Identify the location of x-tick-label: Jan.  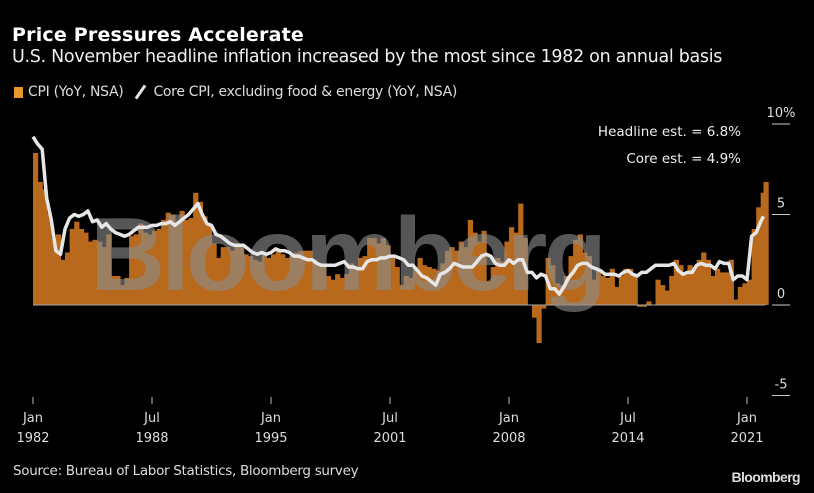
(746, 418).